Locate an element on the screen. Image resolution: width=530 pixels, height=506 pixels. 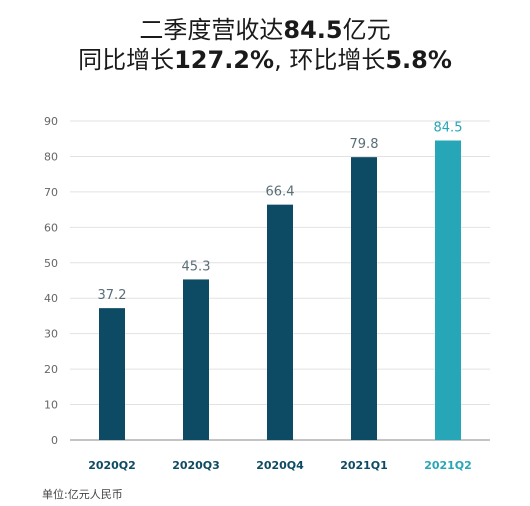
y-tick-label: 60 is located at coordinates (51, 227).